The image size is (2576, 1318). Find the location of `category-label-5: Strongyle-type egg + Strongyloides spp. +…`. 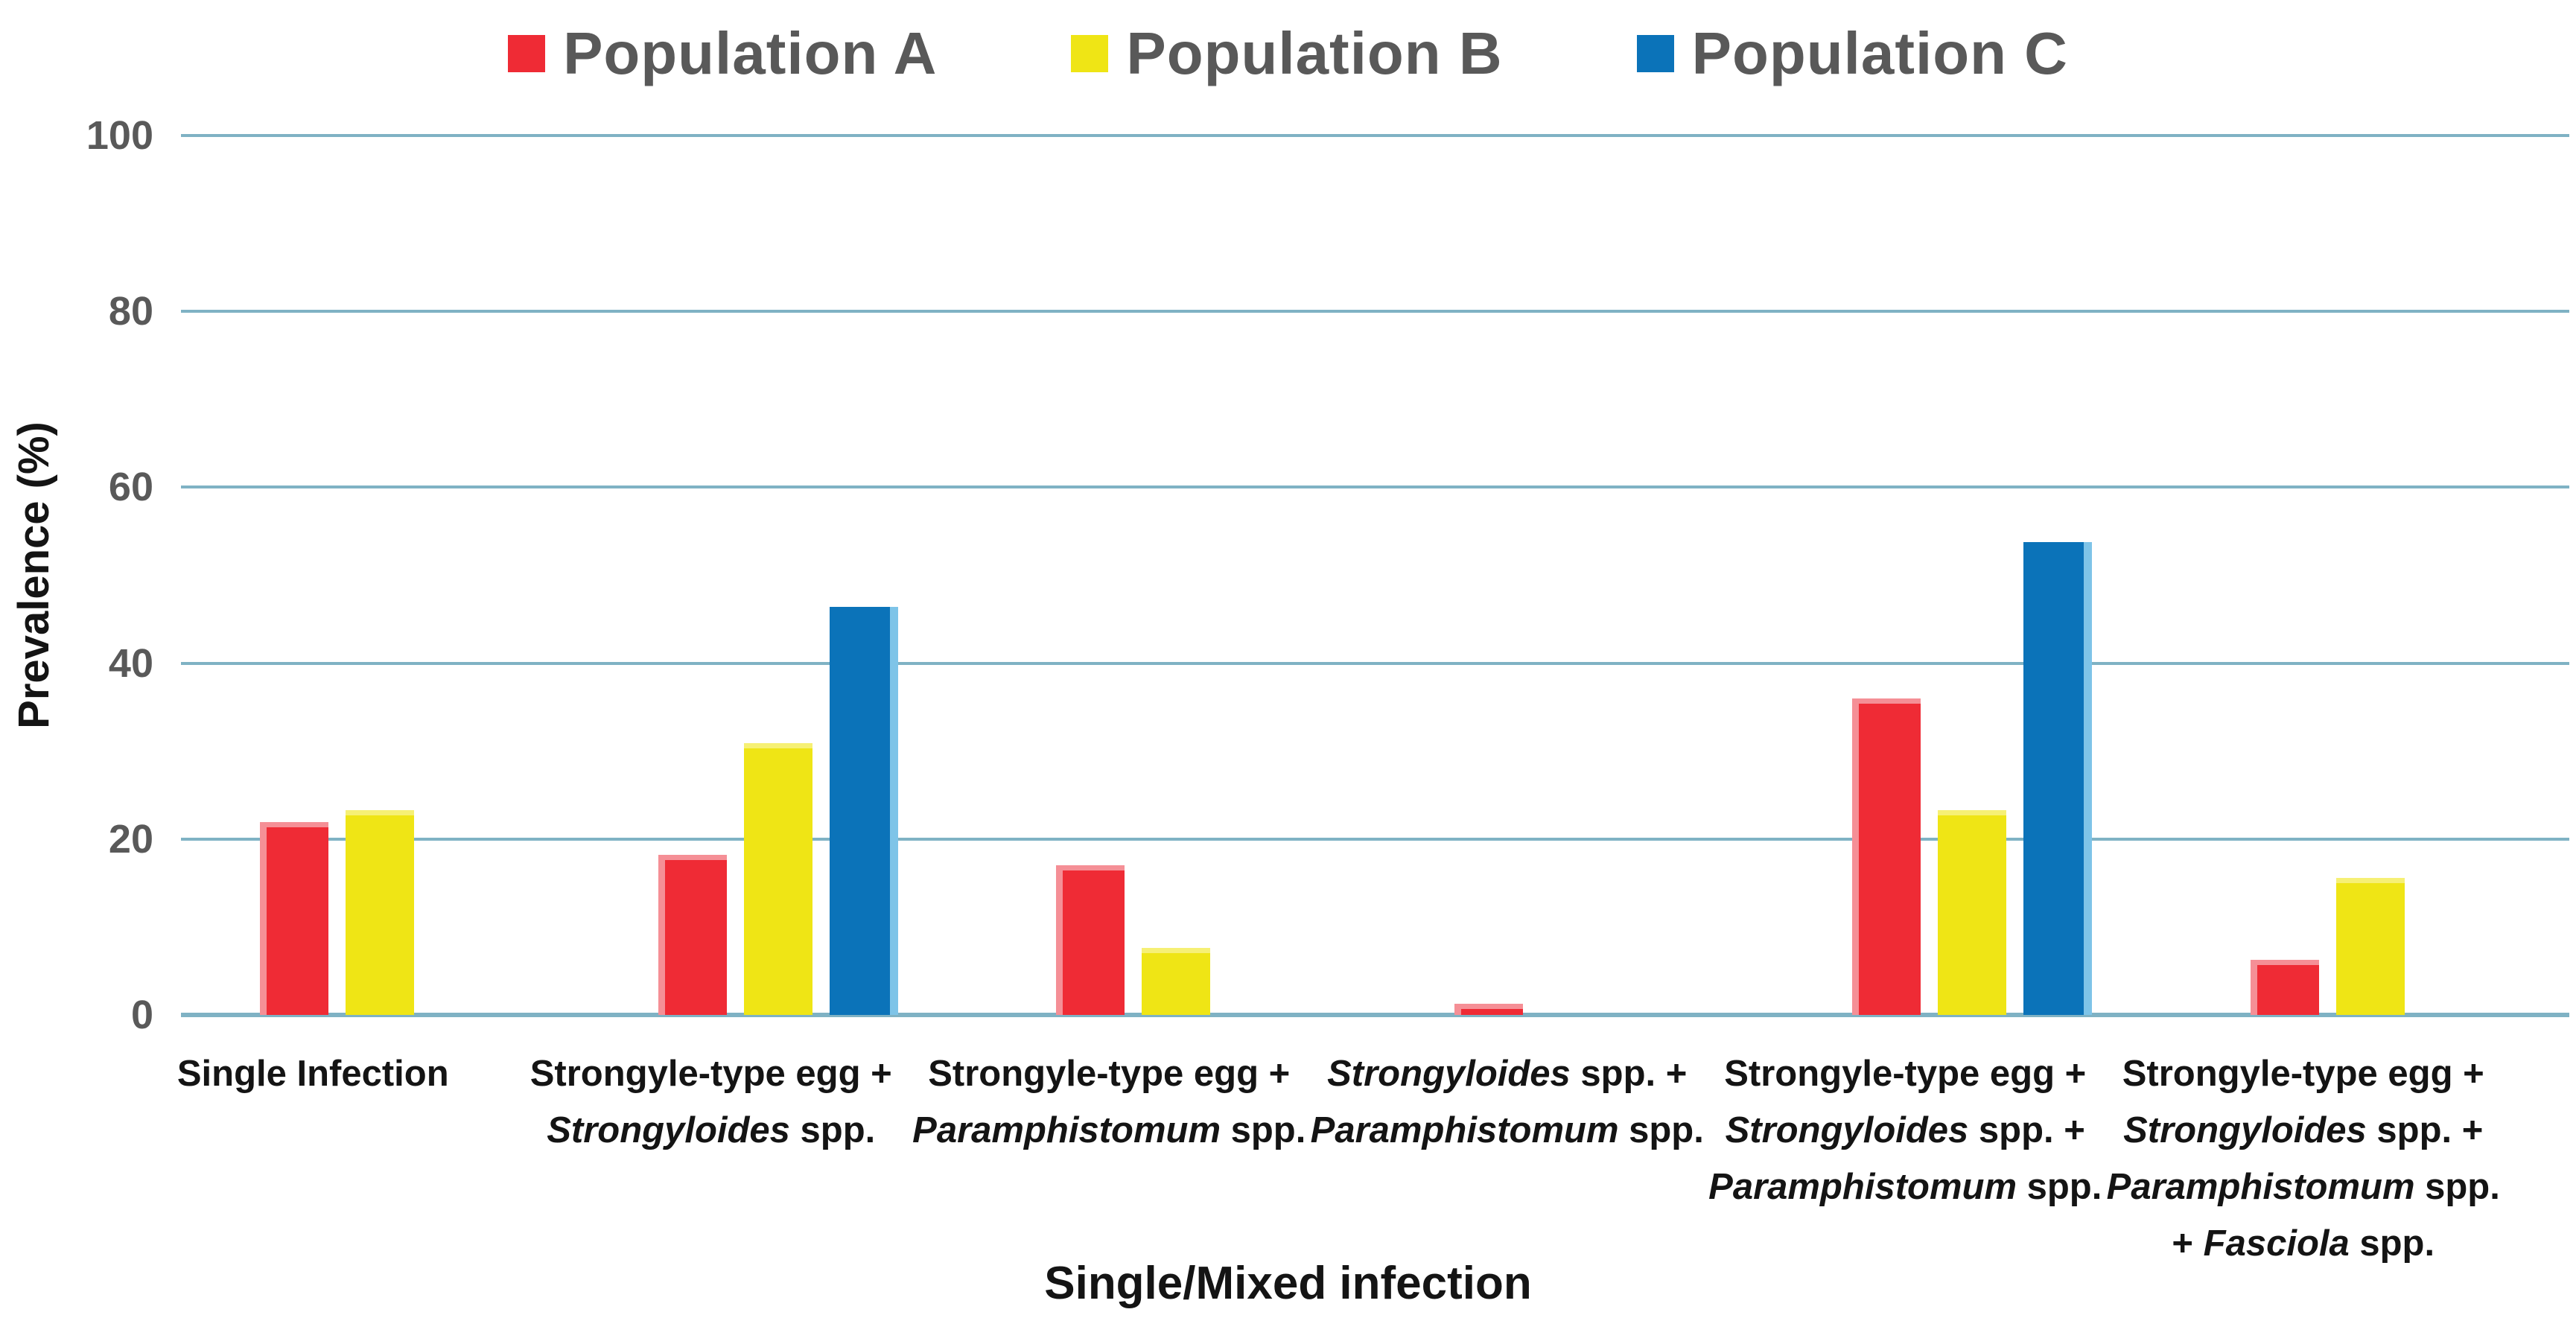

category-label-5: Strongyle-type egg + Strongyloides spp. +… is located at coordinates (1905, 1130).